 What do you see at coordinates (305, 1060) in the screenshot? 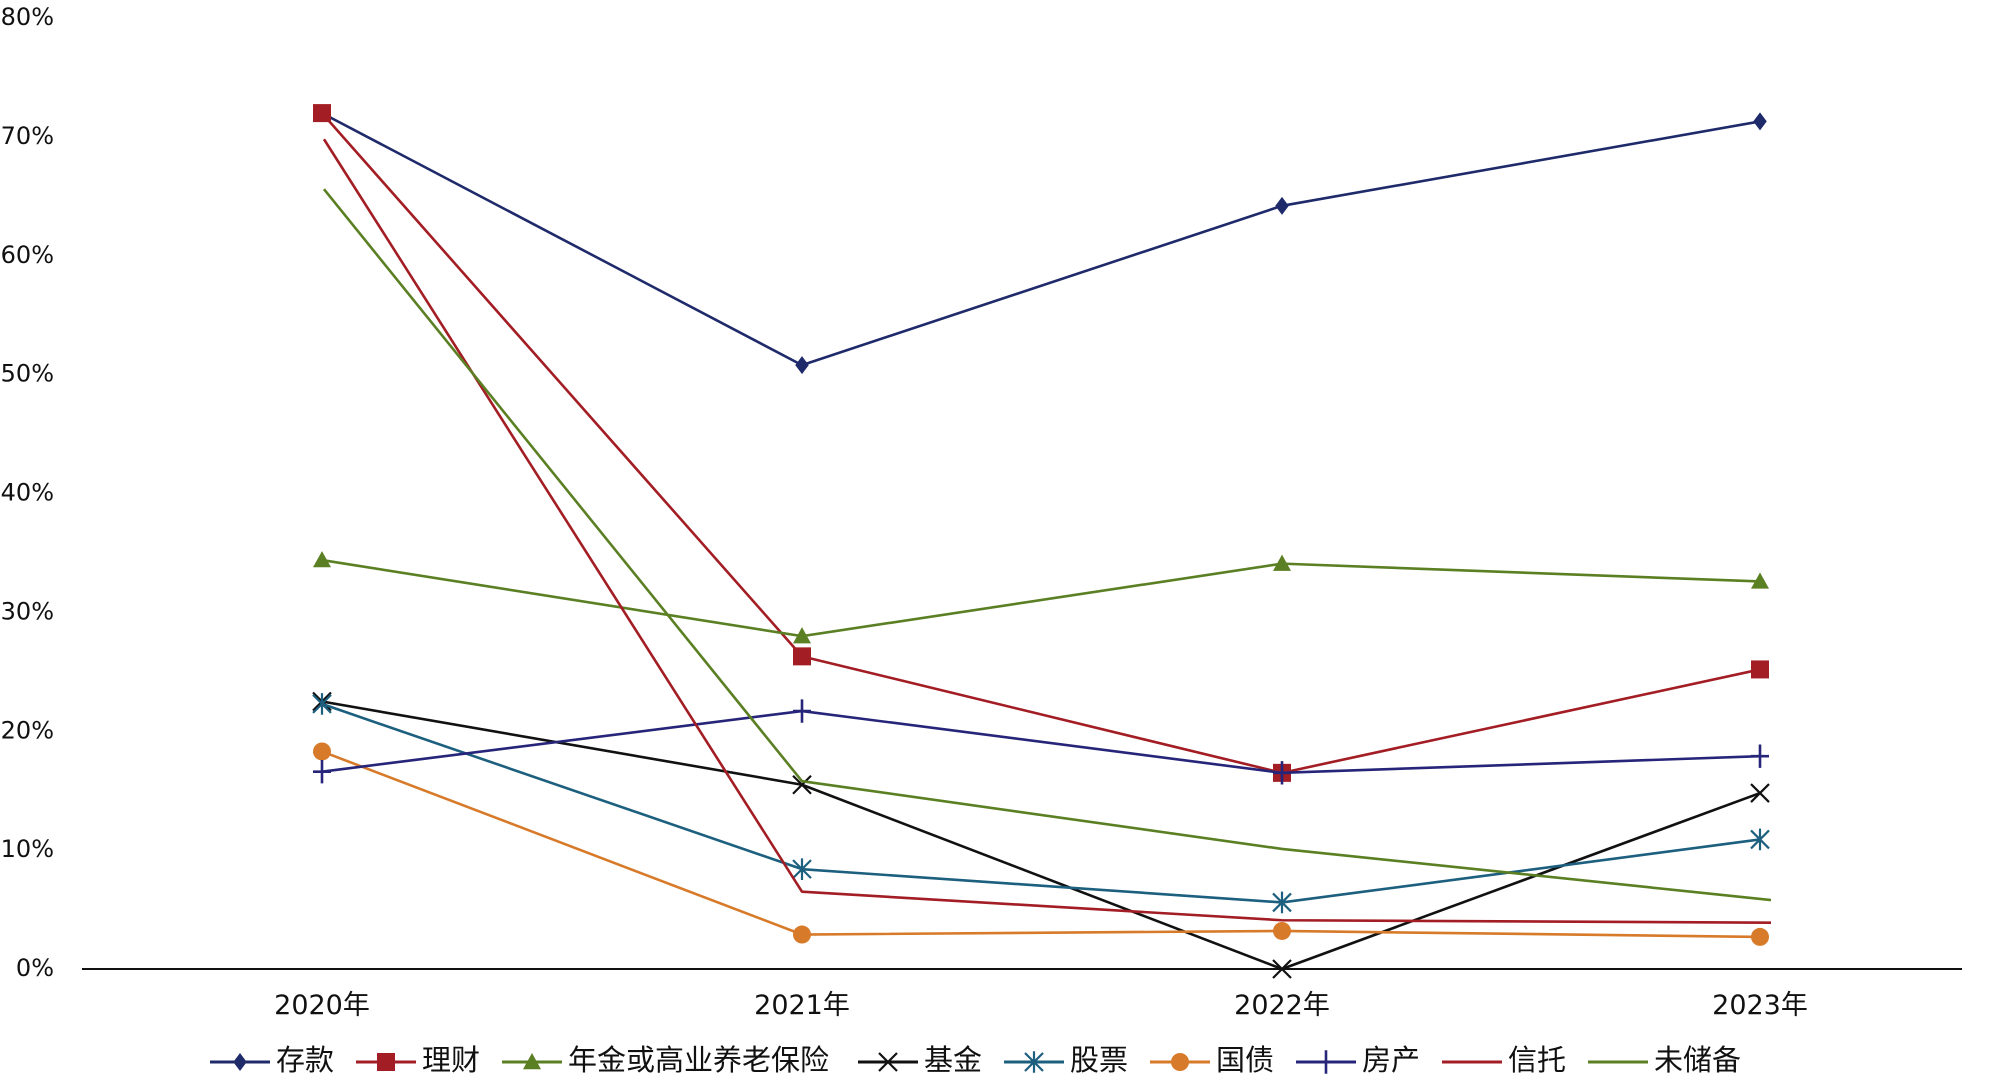
I see `legend-label: 存款` at bounding box center [305, 1060].